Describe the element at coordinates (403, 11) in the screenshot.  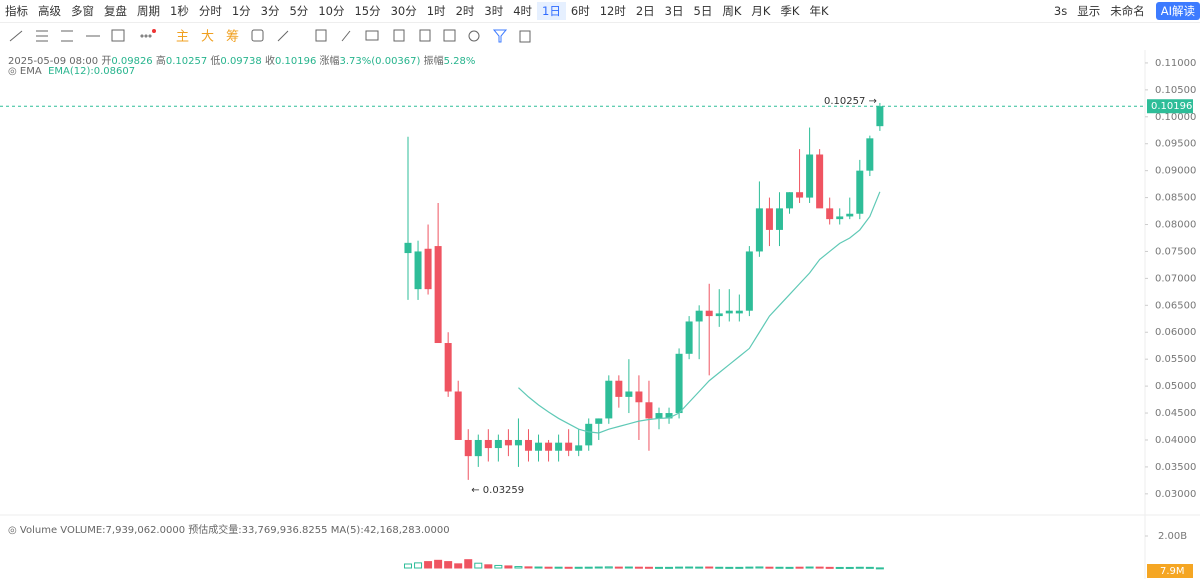
I see `toolbar-button: 30分` at that location.